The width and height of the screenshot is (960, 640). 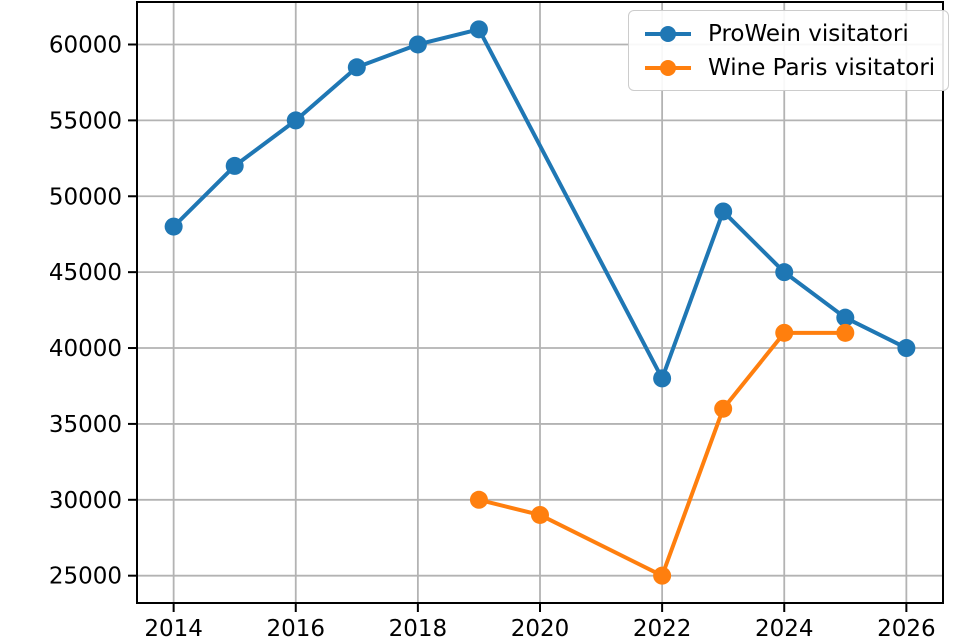 What do you see at coordinates (85, 425) in the screenshot?
I see `y-tick-label: 35000` at bounding box center [85, 425].